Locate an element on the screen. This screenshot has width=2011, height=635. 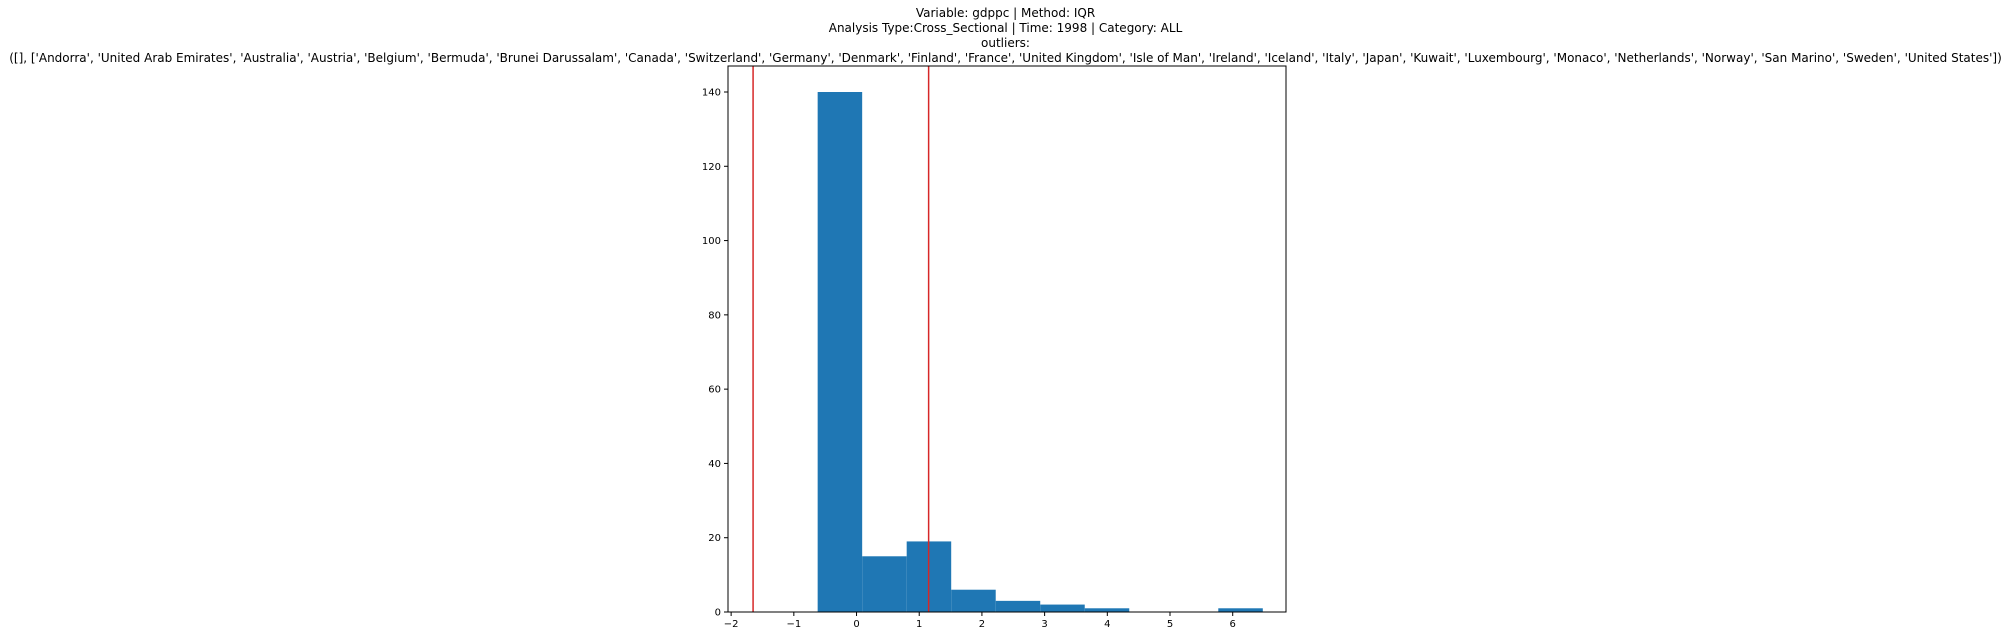
y-tick-label: 100 is located at coordinates (711, 241).